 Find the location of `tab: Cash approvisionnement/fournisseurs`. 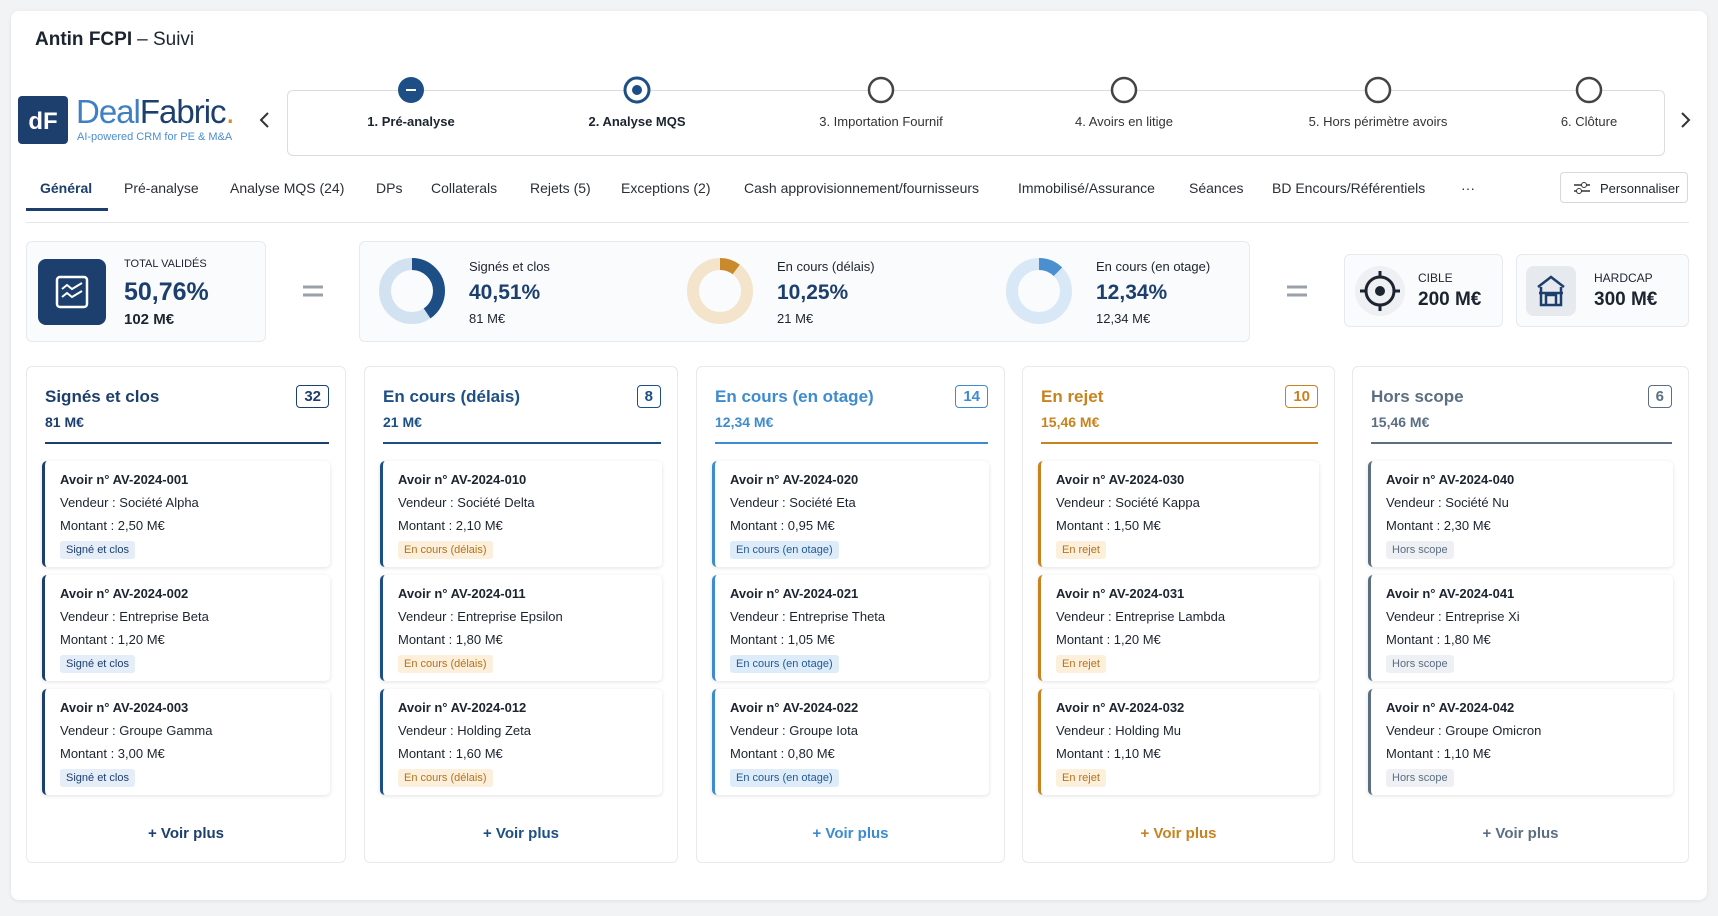

tab: Cash approvisionnement/fournisseurs is located at coordinates (862, 188).